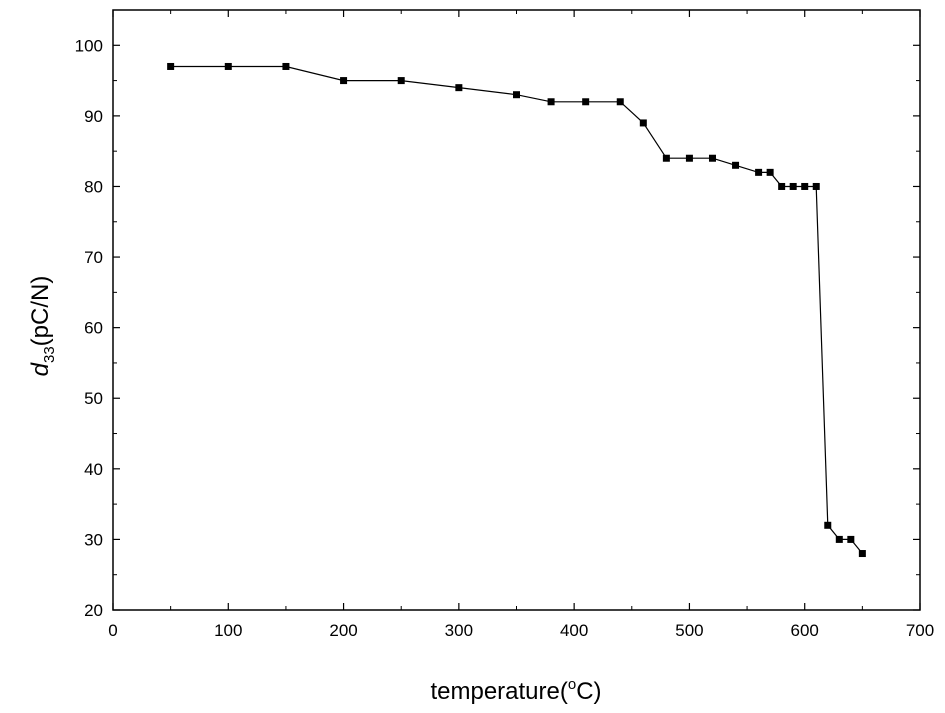 Image resolution: width=945 pixels, height=713 pixels. What do you see at coordinates (572, 684) in the screenshot?
I see `x-axis-title-degree: o` at bounding box center [572, 684].